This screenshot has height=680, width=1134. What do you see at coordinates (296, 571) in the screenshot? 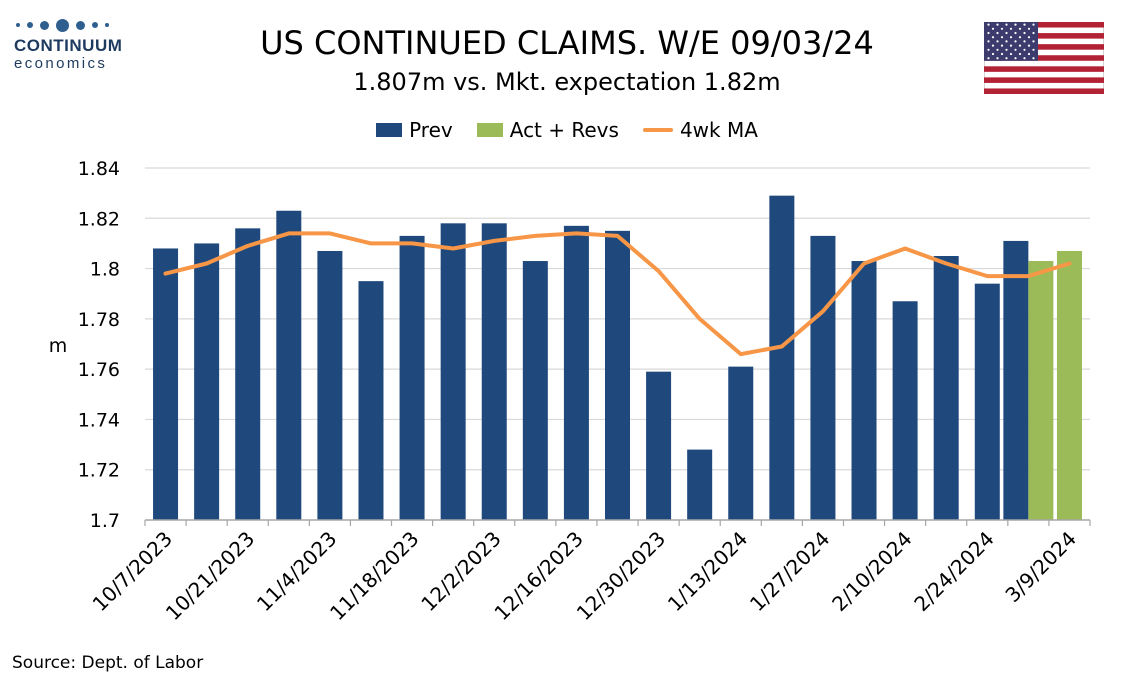
I see `x-tick-label: 11/4/2023` at bounding box center [296, 571].